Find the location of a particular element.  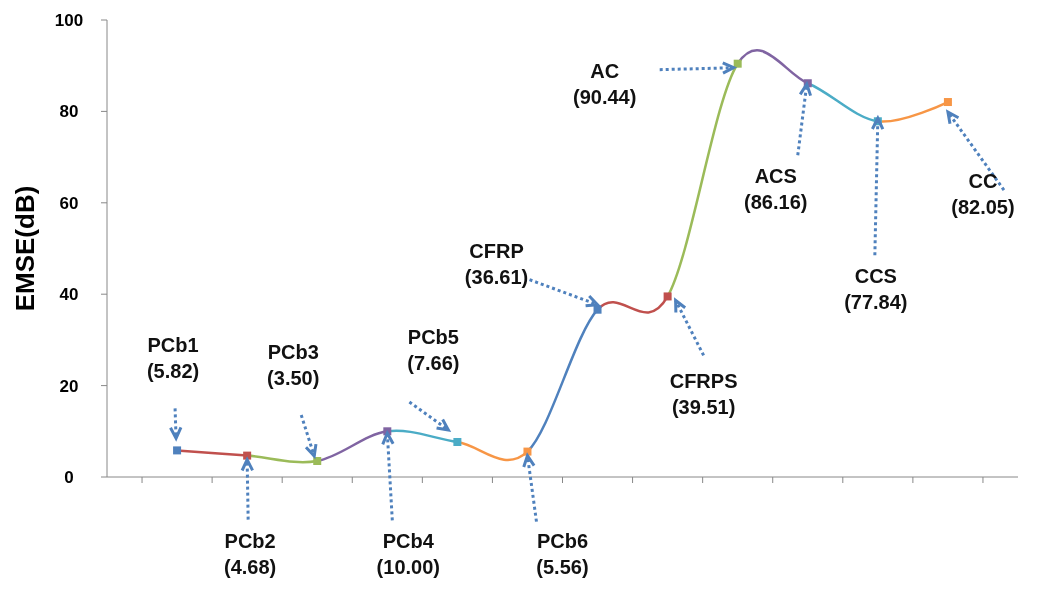

data-label: PCb2 (4.68) is located at coordinates (250, 553).